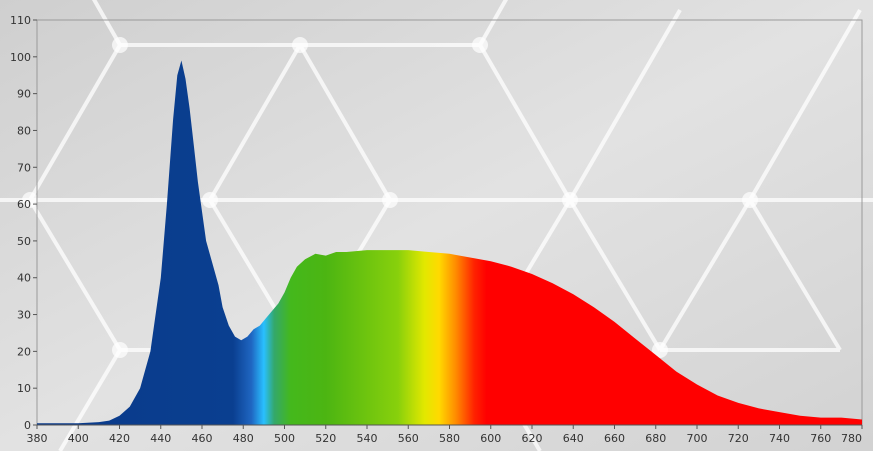  I want to click on x-tick-label: 560, so click(408, 438).